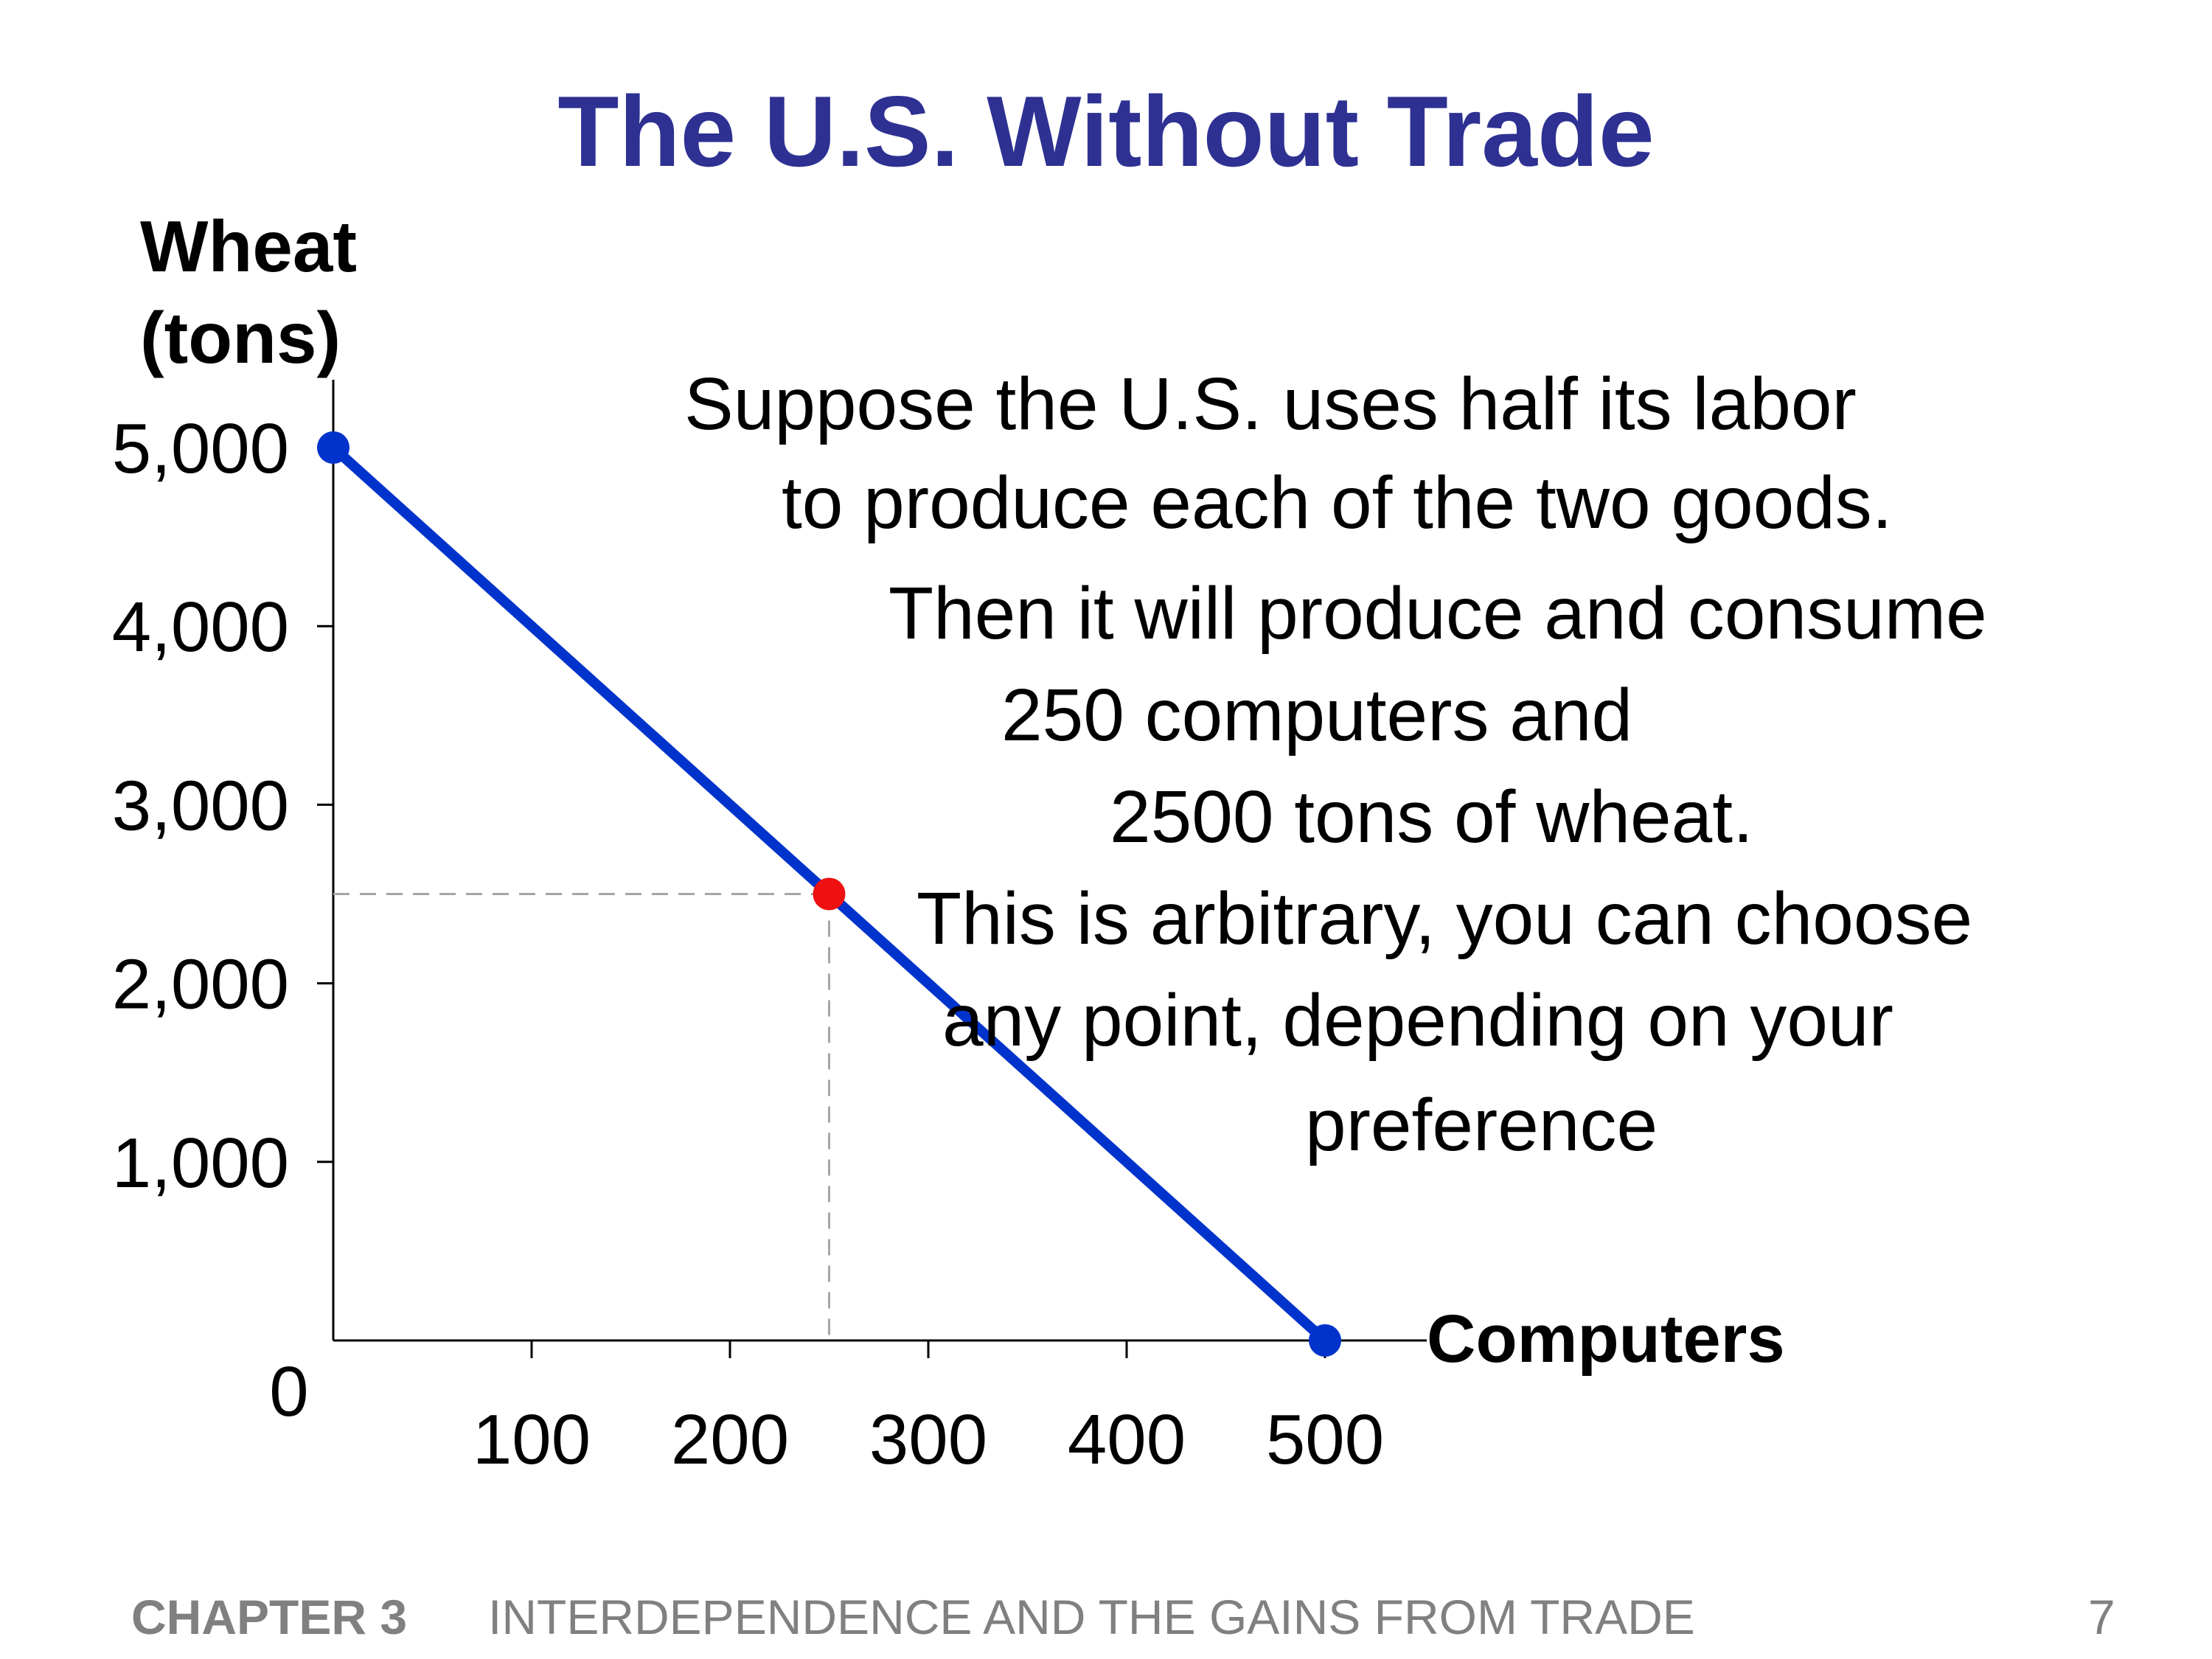  Describe the element at coordinates (200, 448) in the screenshot. I see `y-tick-label-5000: 5,000` at that location.